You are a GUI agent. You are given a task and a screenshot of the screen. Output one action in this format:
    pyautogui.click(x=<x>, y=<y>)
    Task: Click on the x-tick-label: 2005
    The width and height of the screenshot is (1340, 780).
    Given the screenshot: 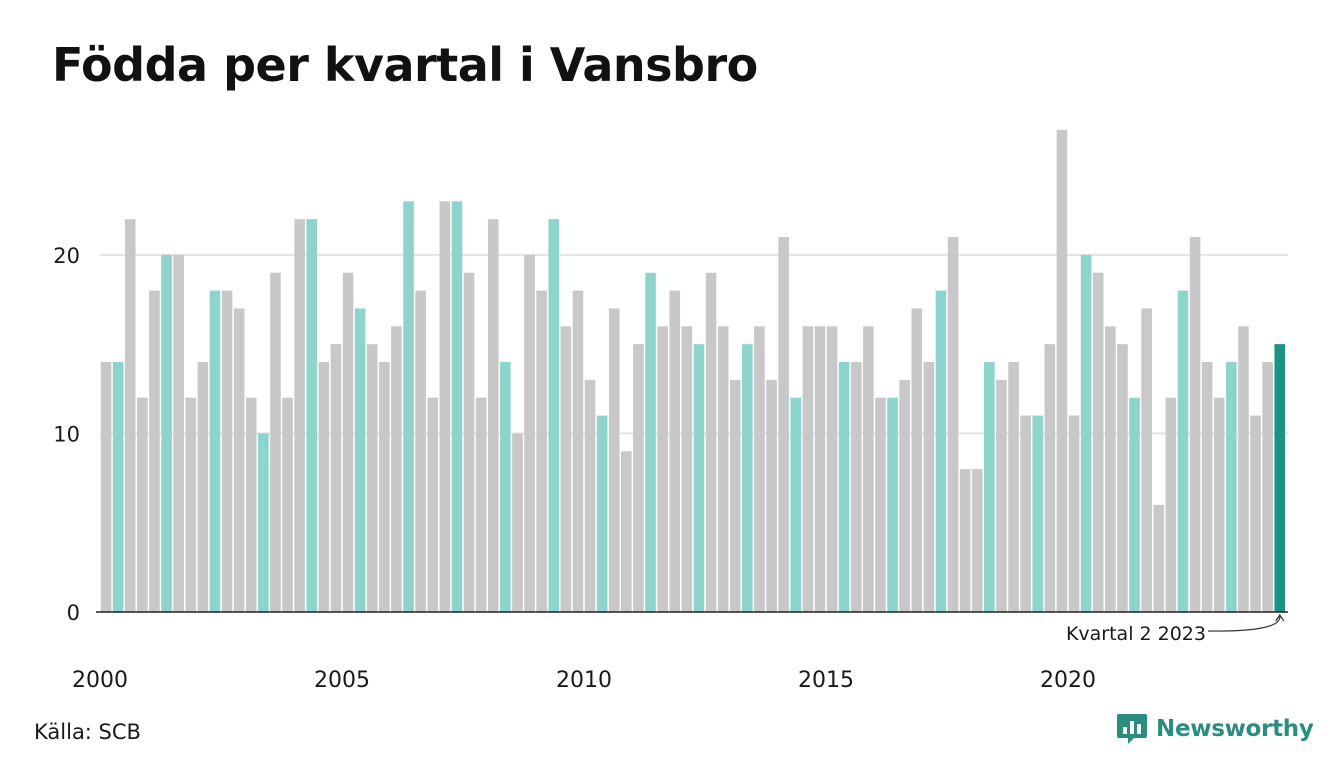 What is the action you would take?
    pyautogui.click(x=342, y=680)
    